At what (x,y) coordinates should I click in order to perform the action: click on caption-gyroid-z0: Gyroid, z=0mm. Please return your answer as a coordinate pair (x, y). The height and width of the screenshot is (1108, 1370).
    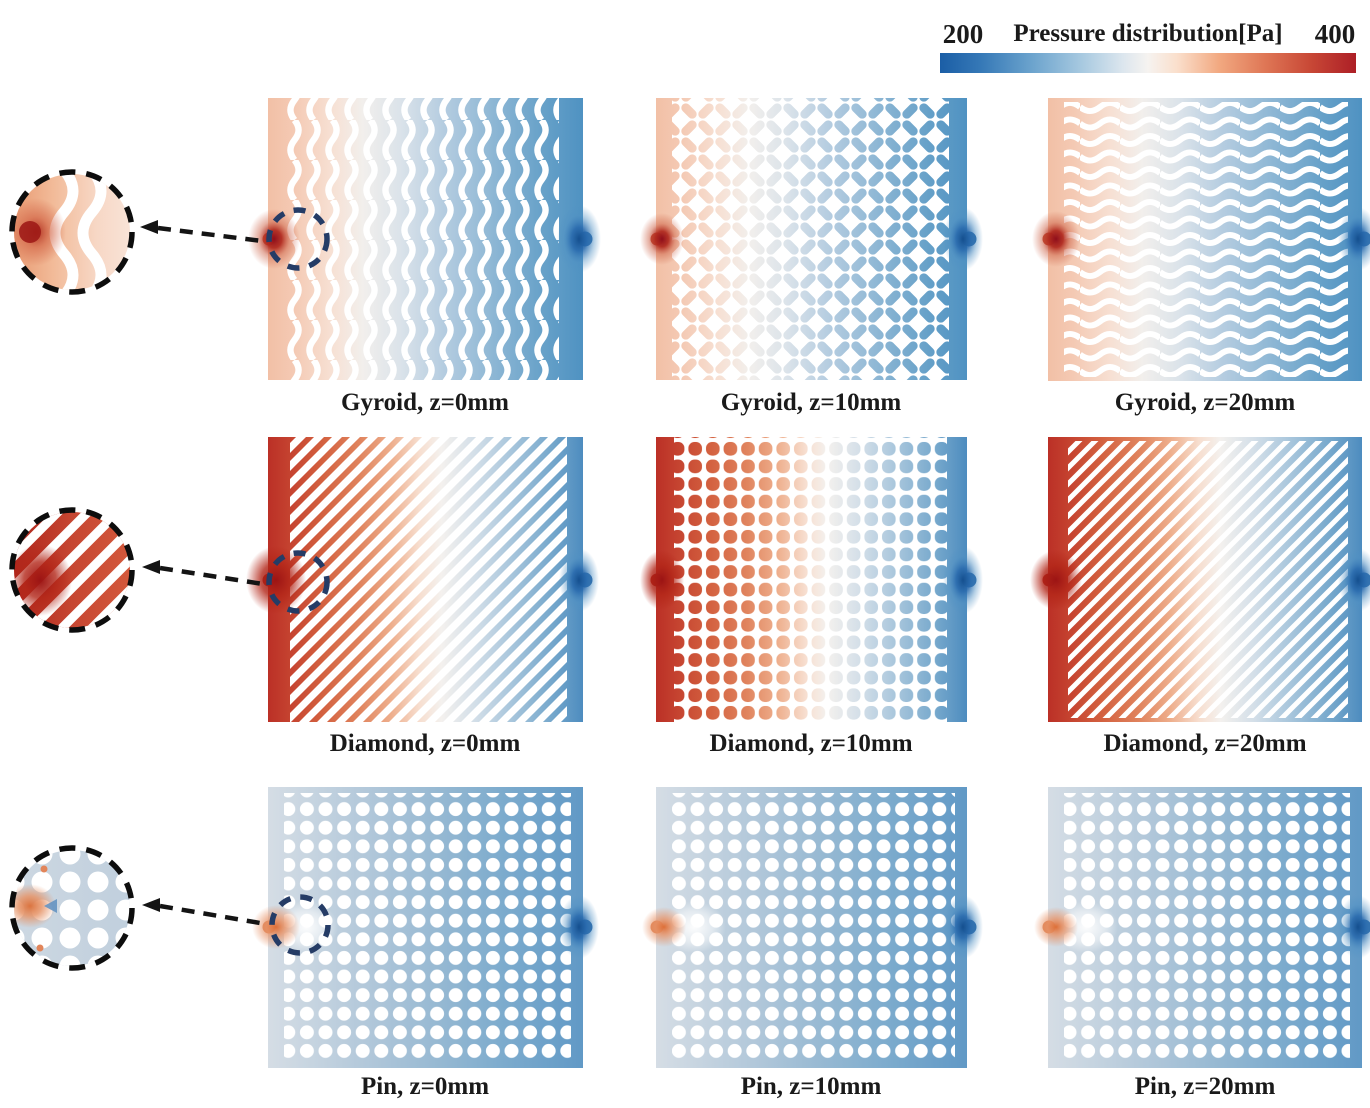
    Looking at the image, I should click on (425, 402).